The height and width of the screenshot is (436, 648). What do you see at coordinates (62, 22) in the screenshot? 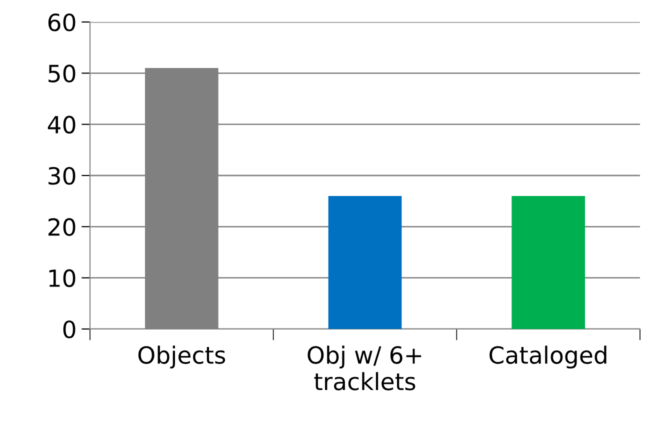
I see `y-tick-label: 60` at bounding box center [62, 22].